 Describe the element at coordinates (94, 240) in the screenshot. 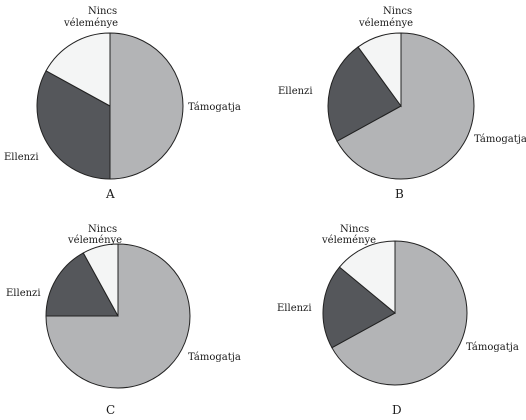

I see `label-c-nincs-line2: véleménye` at that location.